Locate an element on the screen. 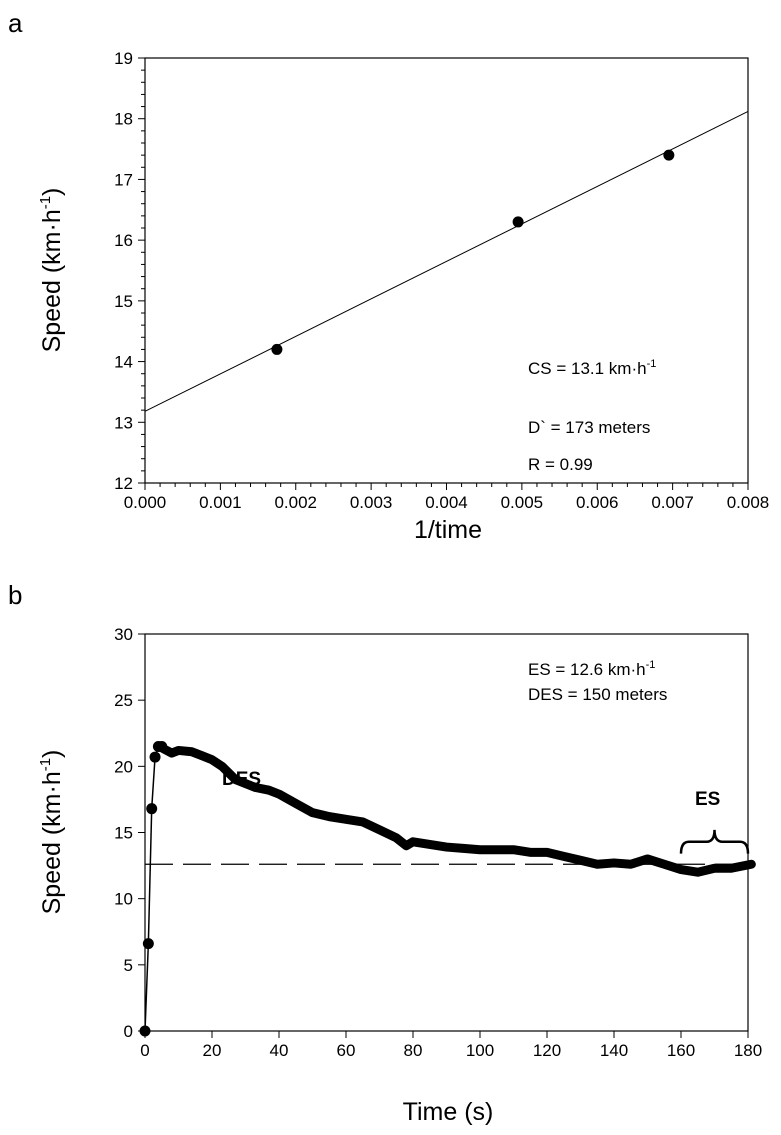 Image resolution: width=781 pixels, height=1135 pixels. panel-a-annotation-r: R = 0.99 is located at coordinates (560, 464).